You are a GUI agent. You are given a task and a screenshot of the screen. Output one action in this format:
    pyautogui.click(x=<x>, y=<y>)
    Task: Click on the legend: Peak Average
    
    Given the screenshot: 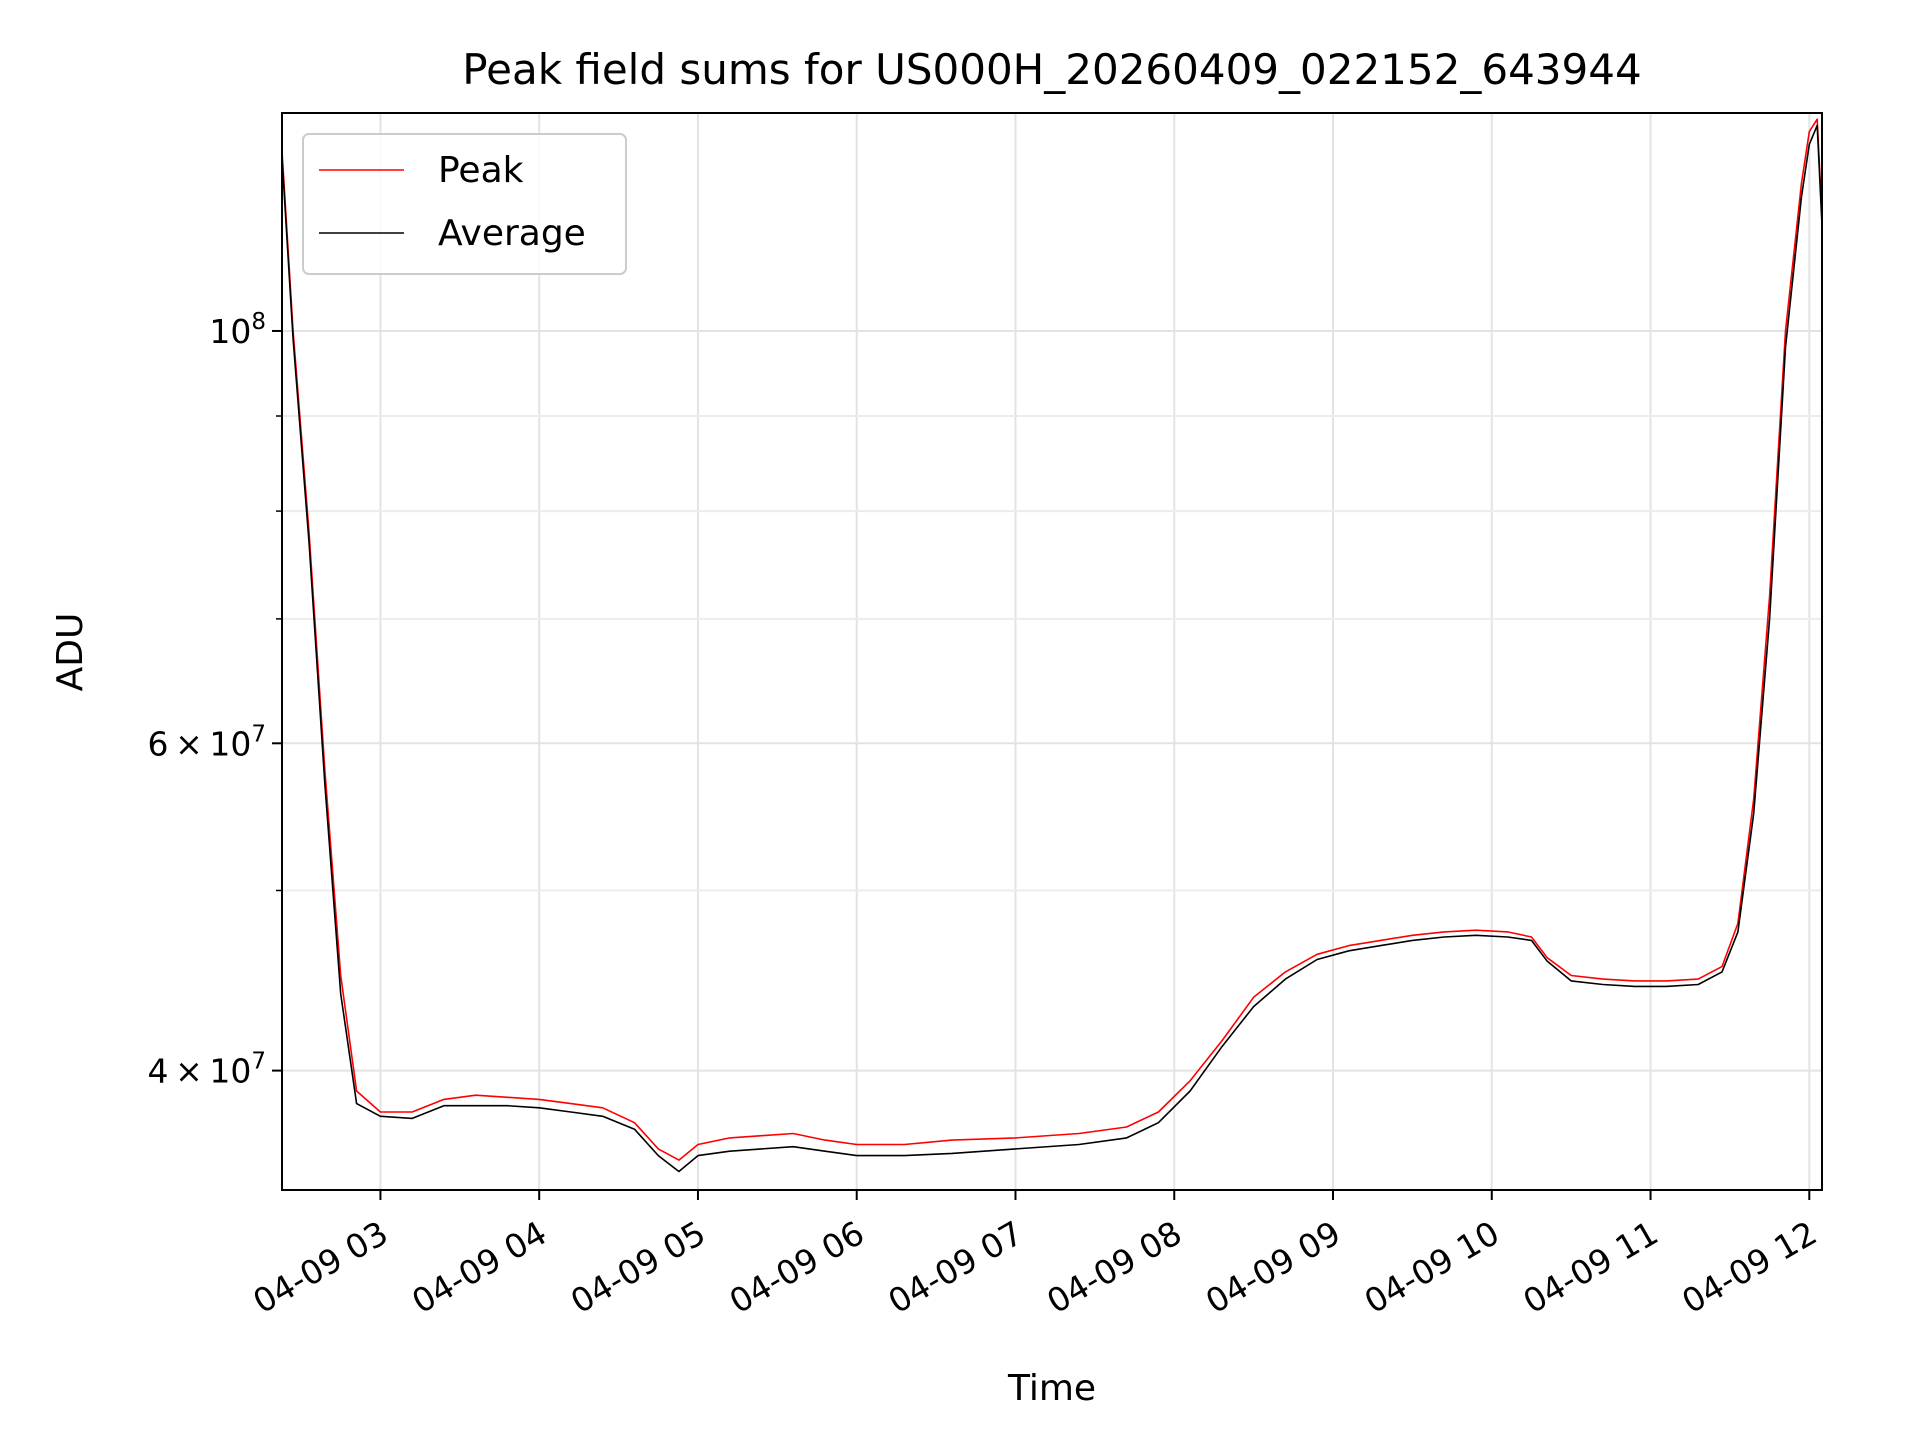 What is the action you would take?
    pyautogui.click(x=464, y=204)
    